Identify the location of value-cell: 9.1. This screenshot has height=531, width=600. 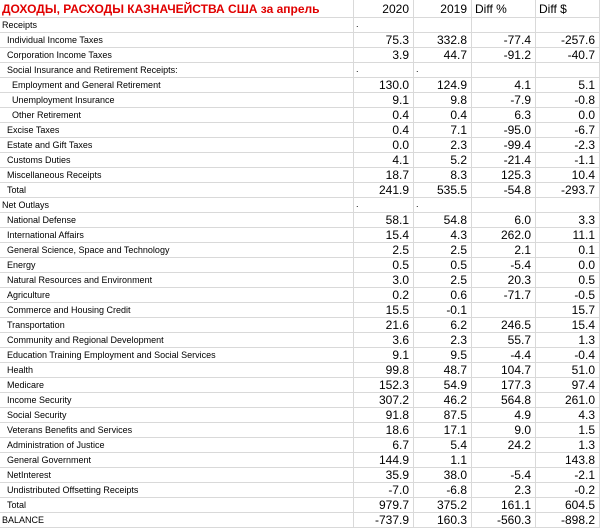
(384, 100).